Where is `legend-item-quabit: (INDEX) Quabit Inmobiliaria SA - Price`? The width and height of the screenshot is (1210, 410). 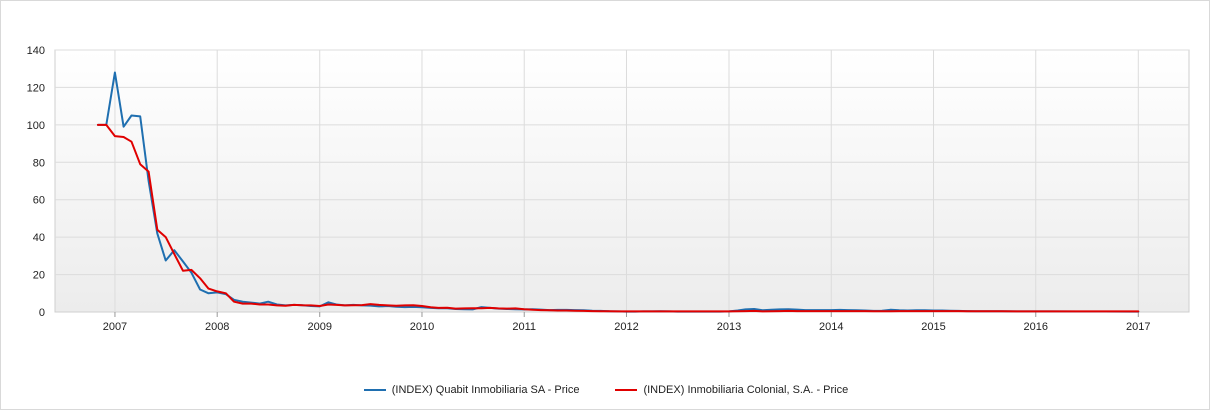 legend-item-quabit: (INDEX) Quabit Inmobiliaria SA - Price is located at coordinates (471, 390).